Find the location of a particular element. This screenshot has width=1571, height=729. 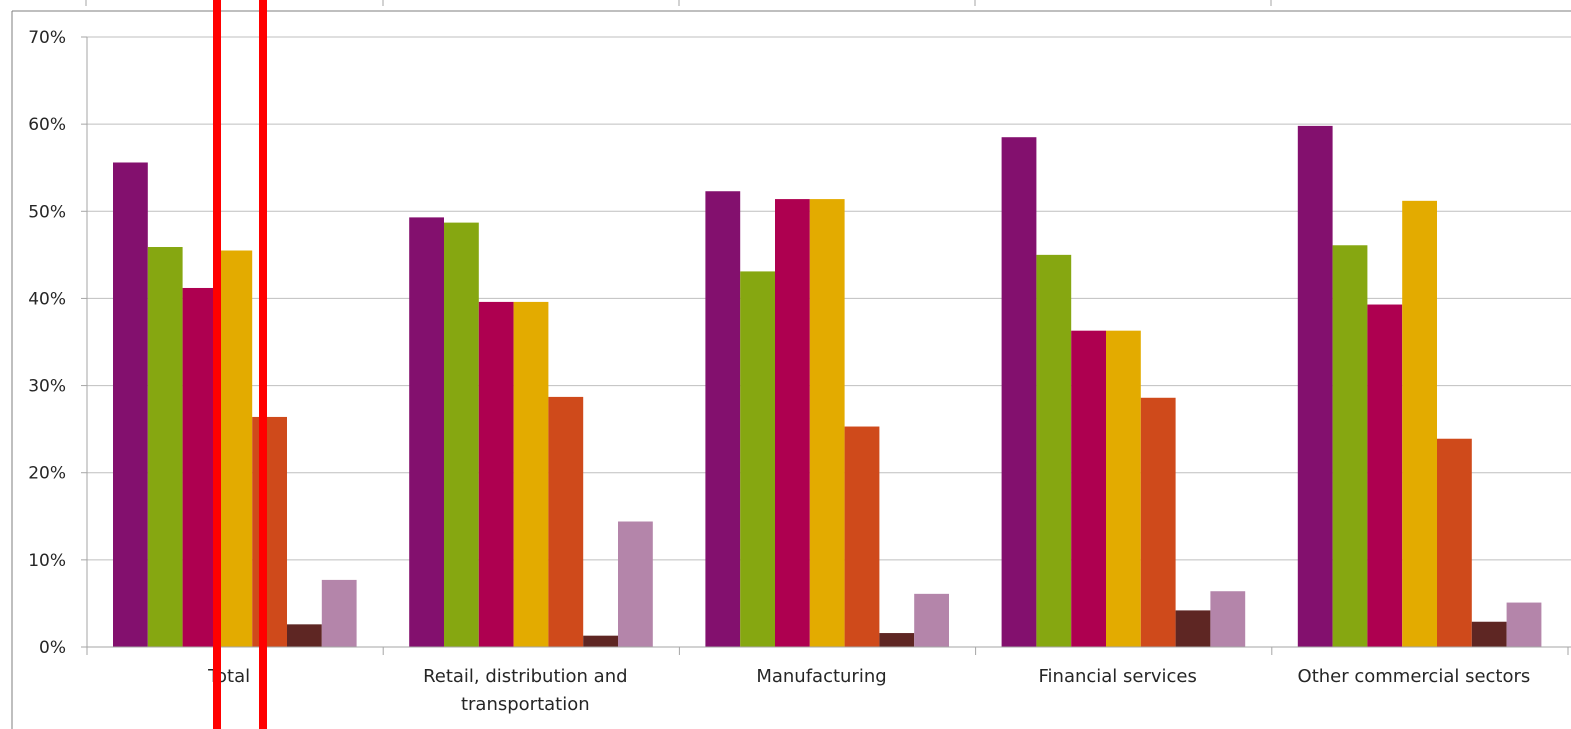

y-axis-tick-labels: 0% 10% 20% 30% 40% 50% 60% 70% is located at coordinates (47, 343).